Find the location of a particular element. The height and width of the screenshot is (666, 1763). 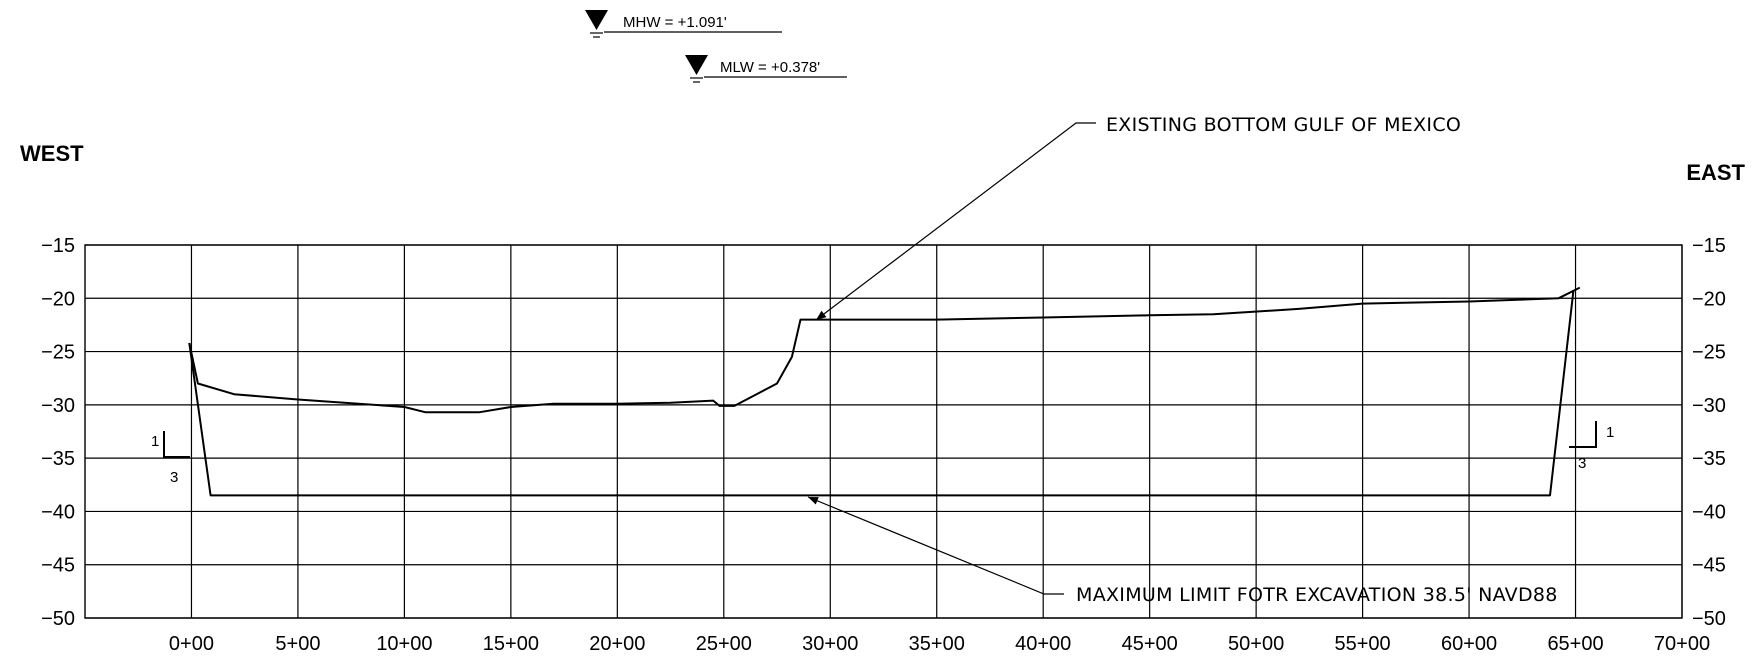

x-tick-label: 55+00 is located at coordinates (1363, 644).